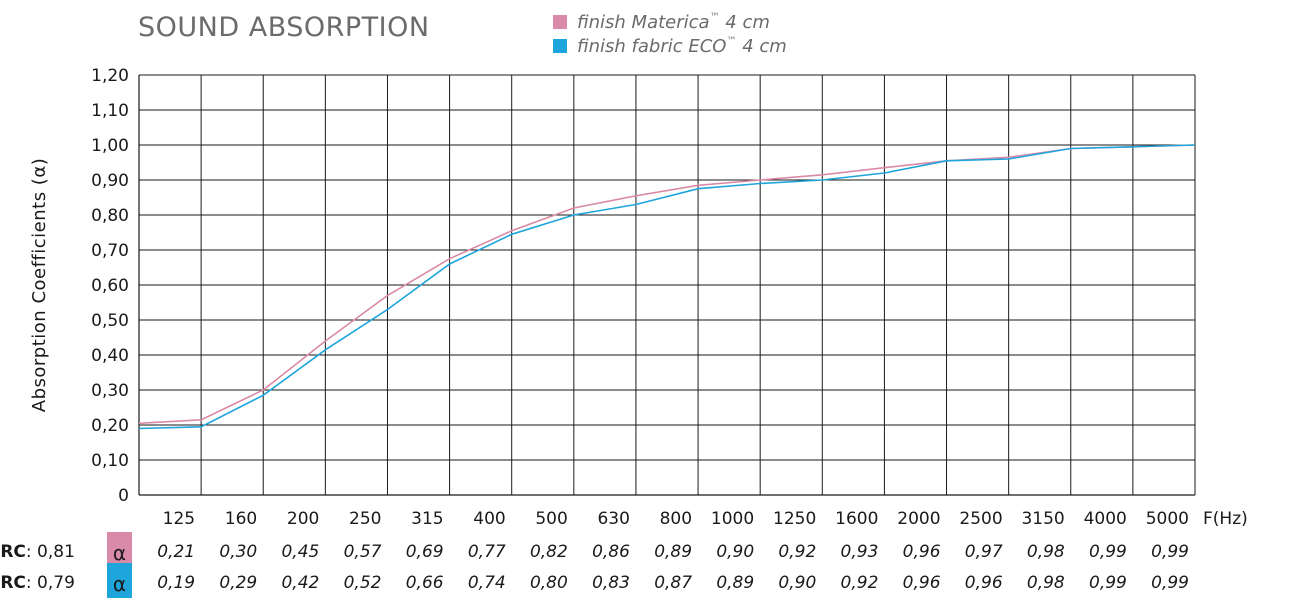 The height and width of the screenshot is (600, 1300). I want to click on x-tick-label: 4000, so click(1105, 519).